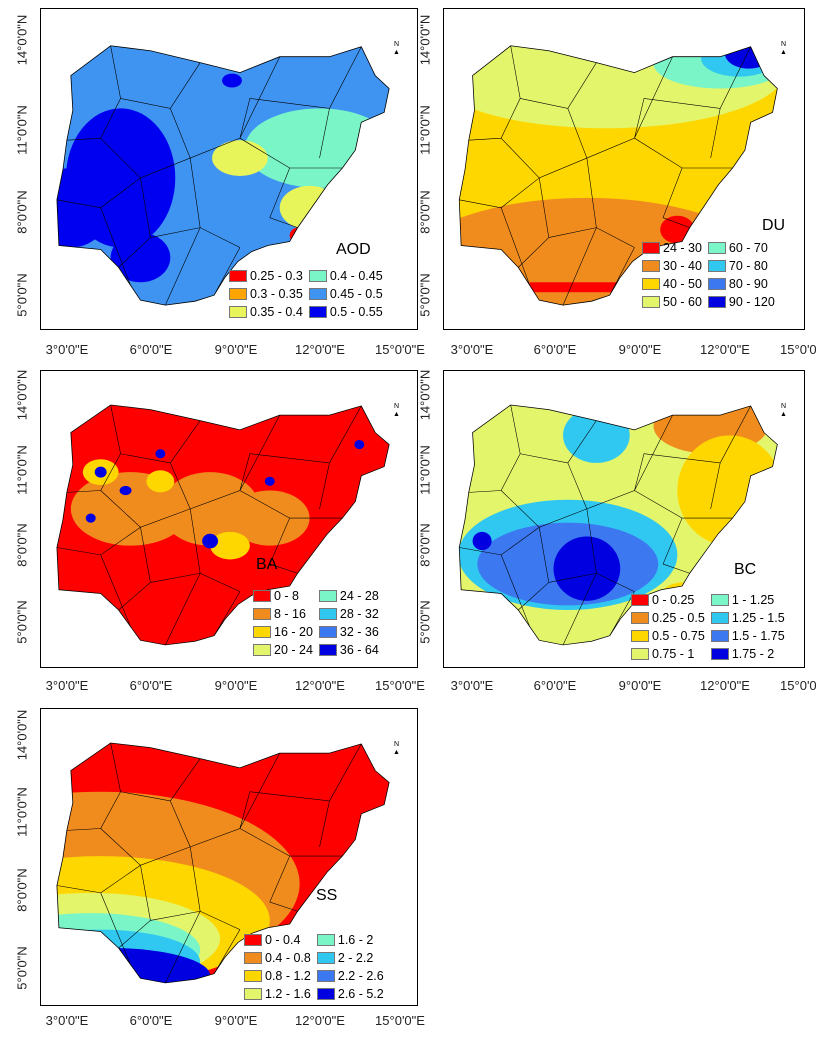 Image resolution: width=816 pixels, height=1042 pixels. I want to click on legend-item: 0.45 - 0.5, so click(345, 294).